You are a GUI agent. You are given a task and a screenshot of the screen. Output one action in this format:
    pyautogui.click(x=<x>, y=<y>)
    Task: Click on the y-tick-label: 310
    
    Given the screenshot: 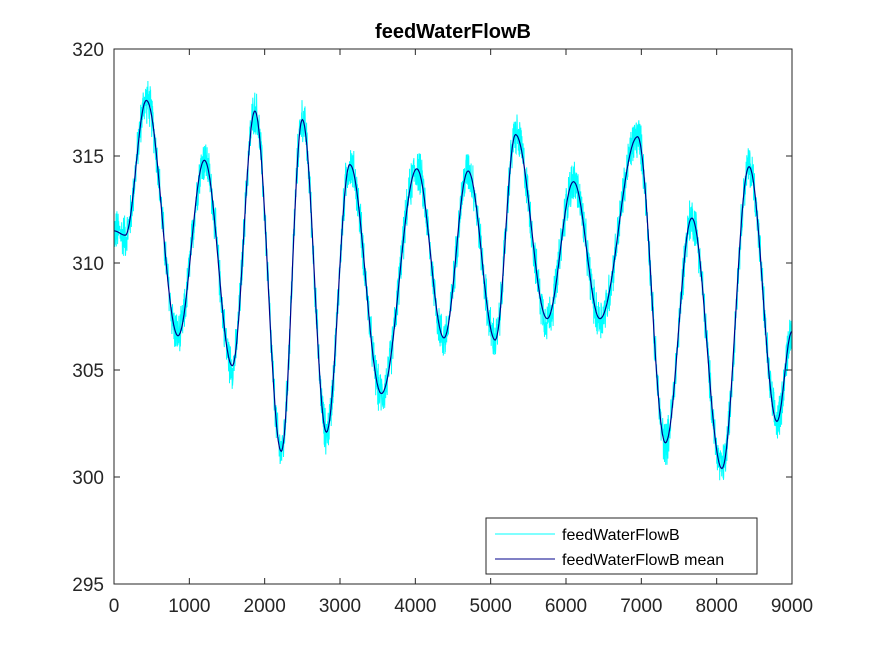 What is the action you would take?
    pyautogui.click(x=88, y=264)
    